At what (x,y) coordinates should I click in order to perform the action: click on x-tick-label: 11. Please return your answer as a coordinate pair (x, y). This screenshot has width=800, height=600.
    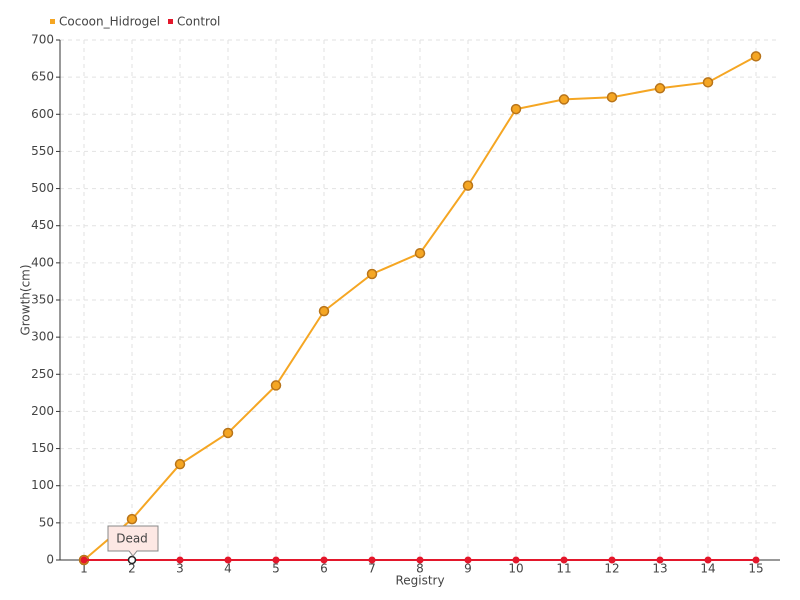
    Looking at the image, I should click on (563, 569).